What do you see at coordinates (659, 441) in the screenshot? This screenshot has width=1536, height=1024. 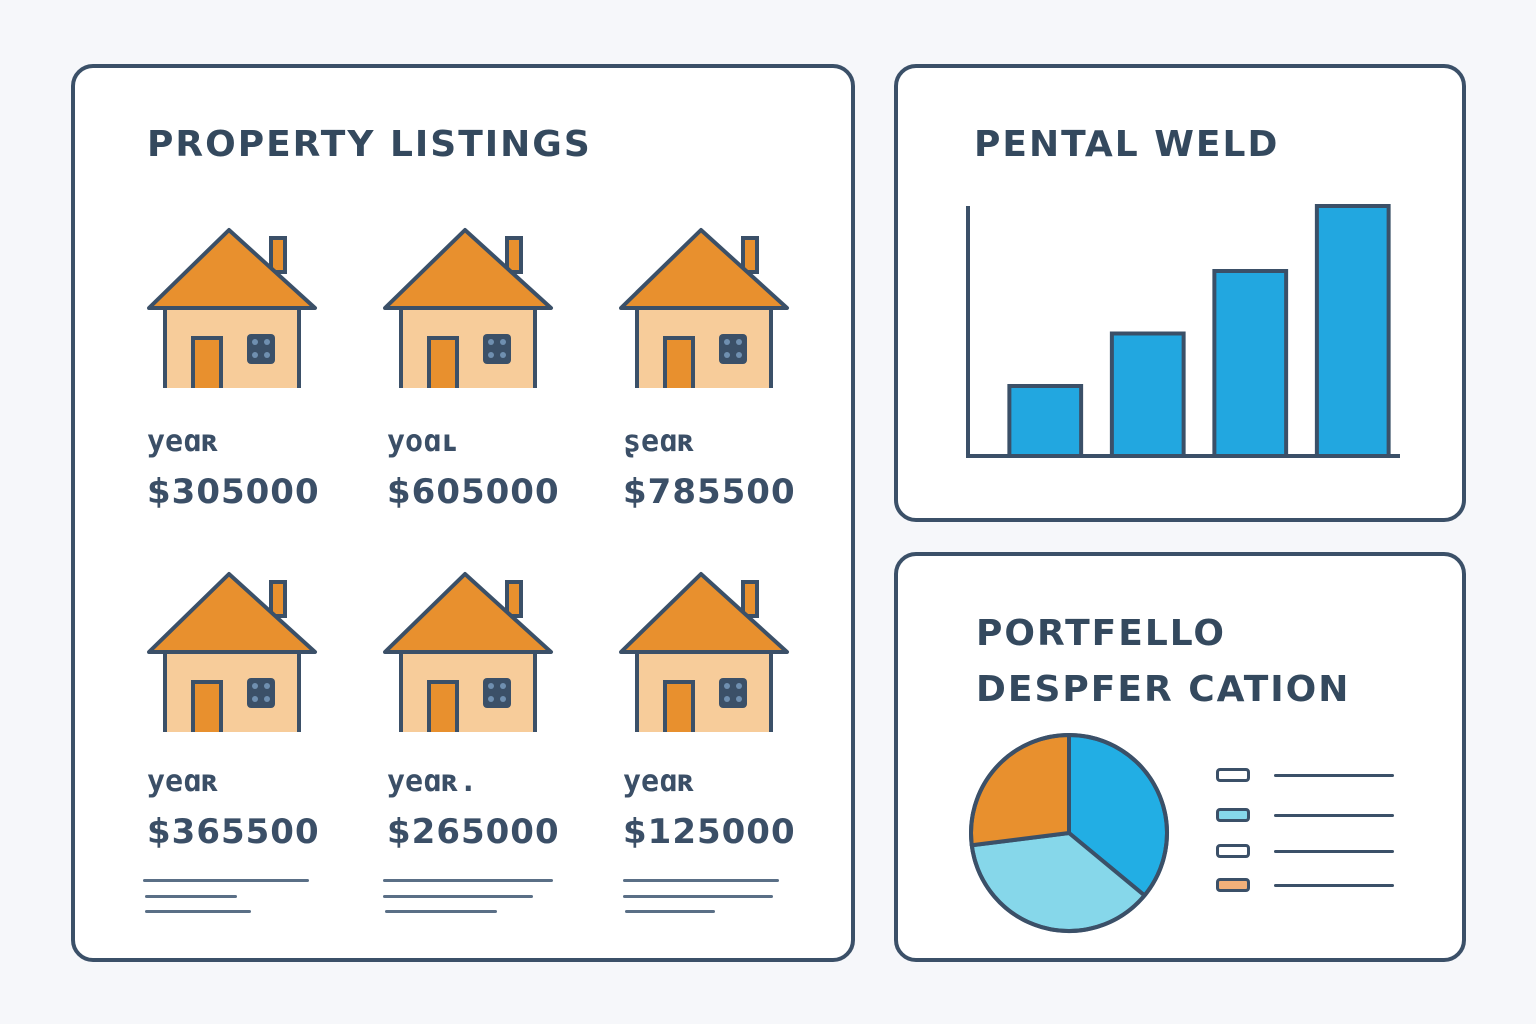 I see `listing-label: ʂeɑʀ` at bounding box center [659, 441].